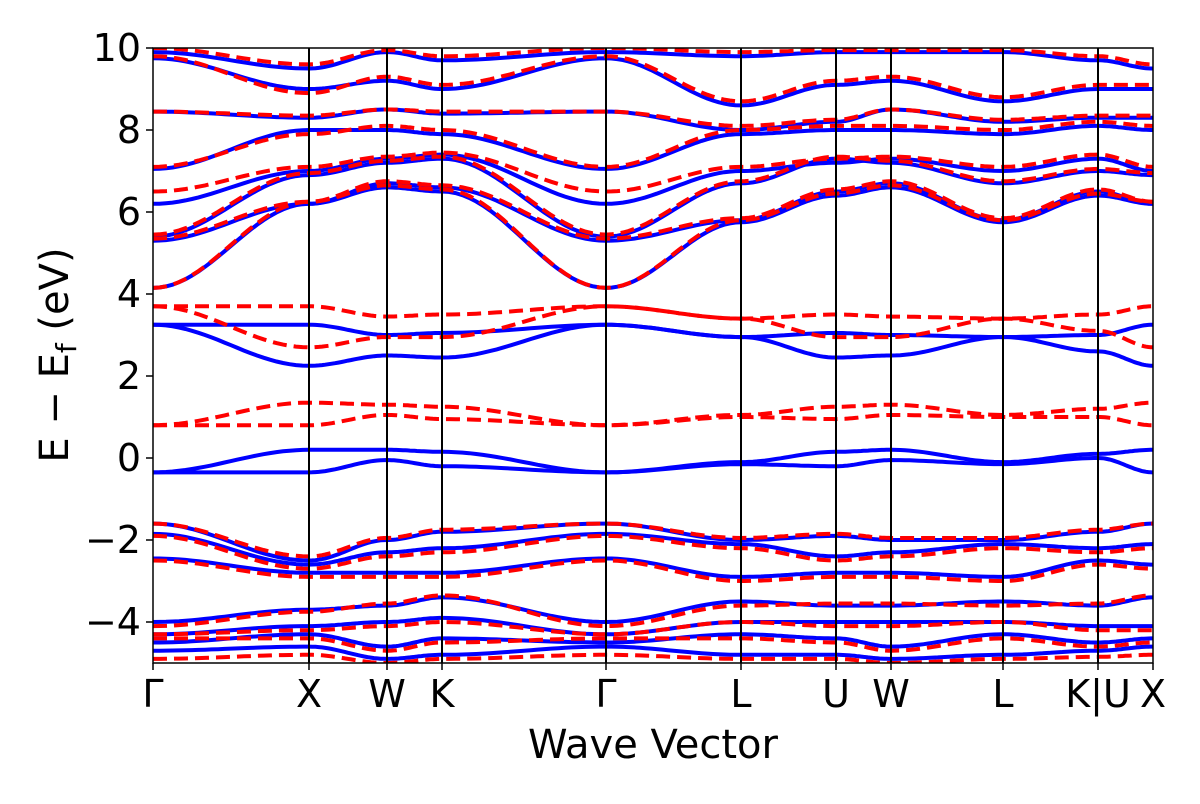  What do you see at coordinates (836, 694) in the screenshot?
I see `x-tick-label: U` at bounding box center [836, 694].